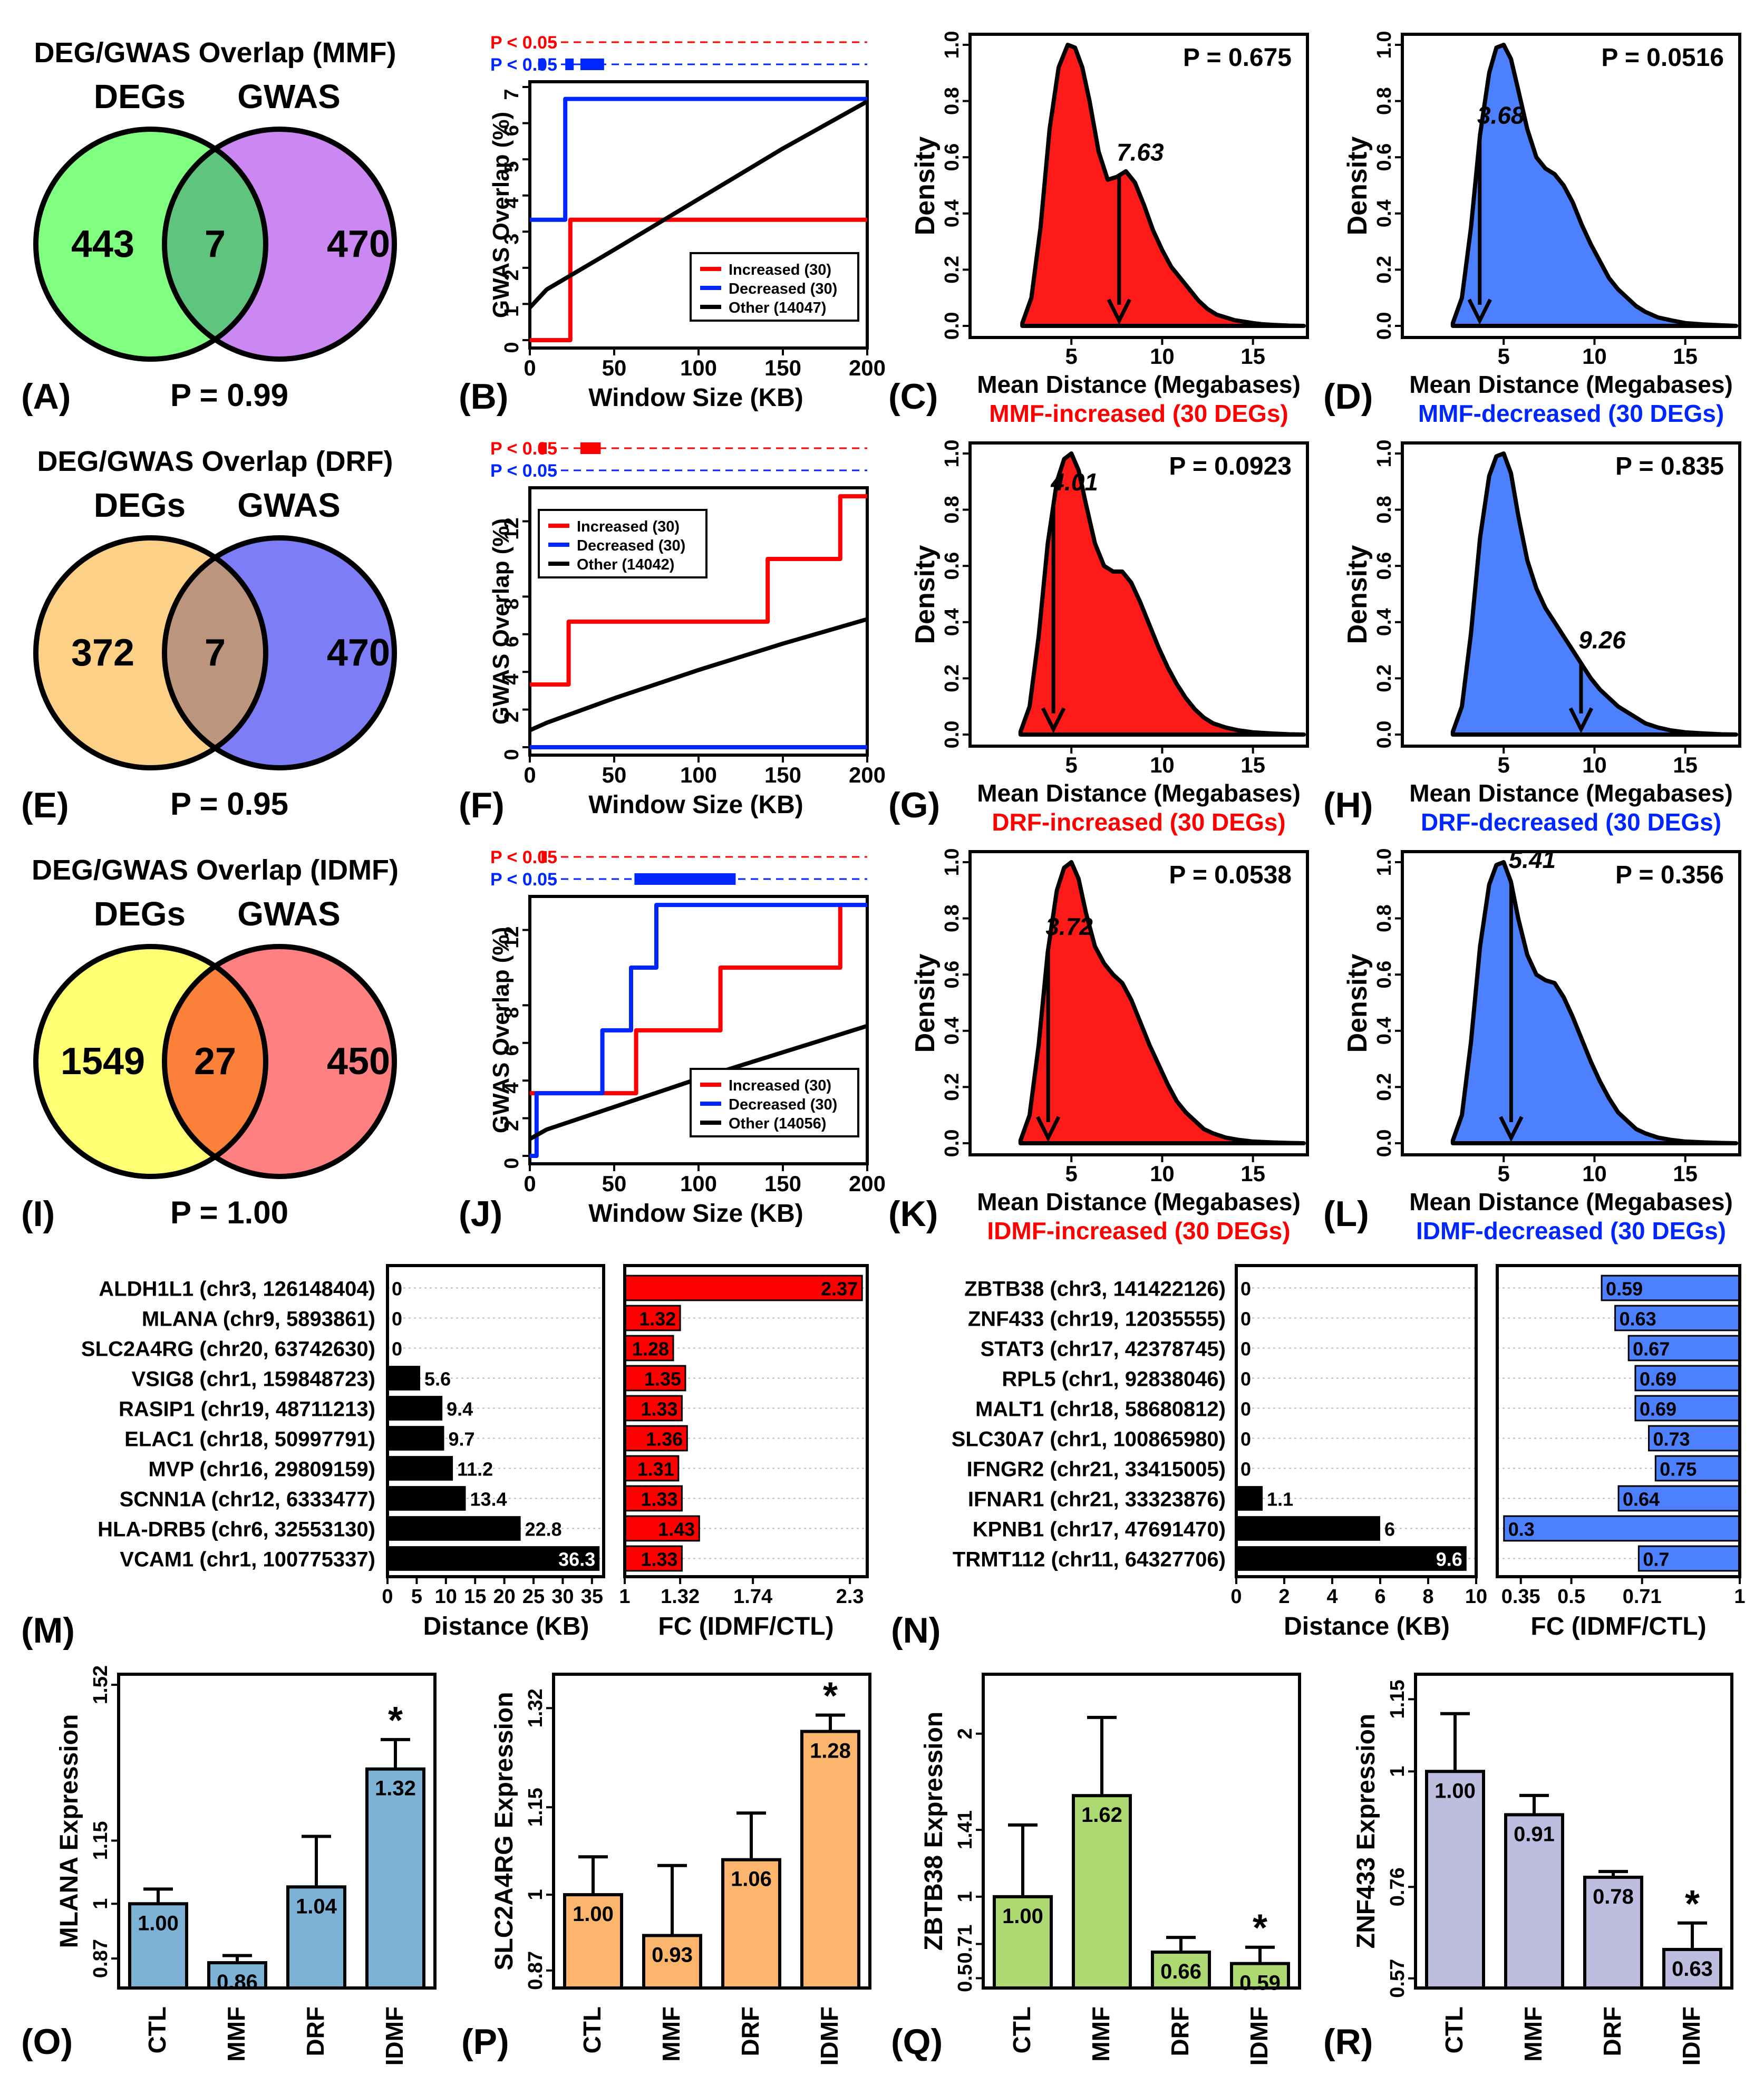 The image size is (1764, 2075). Describe the element at coordinates (952, 678) in the screenshot. I see `y-tick-label: 0.2` at that location.